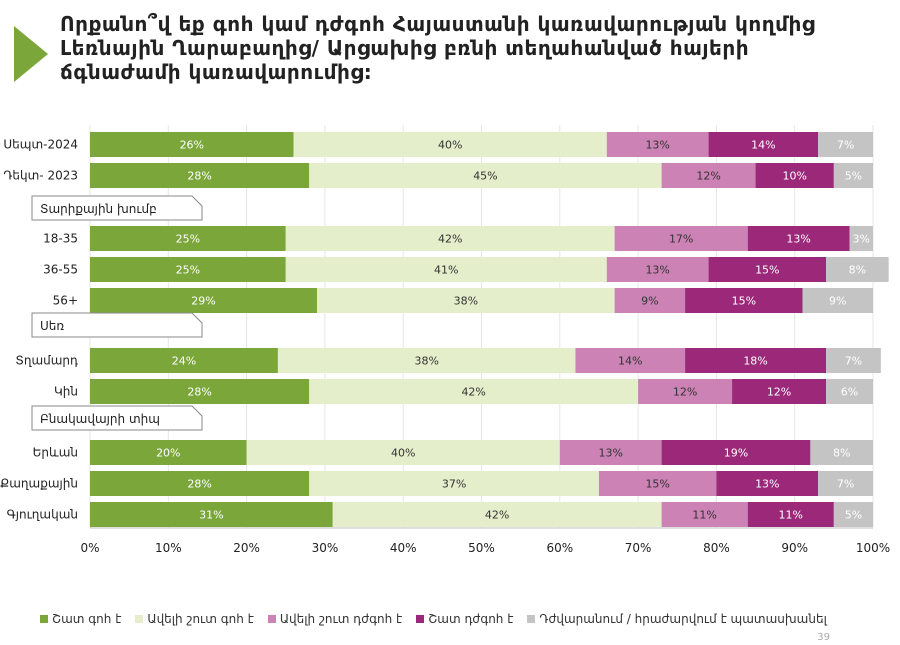 This screenshot has height=645, width=900. What do you see at coordinates (638, 548) in the screenshot?
I see `x-tick-label: 70%` at bounding box center [638, 548].